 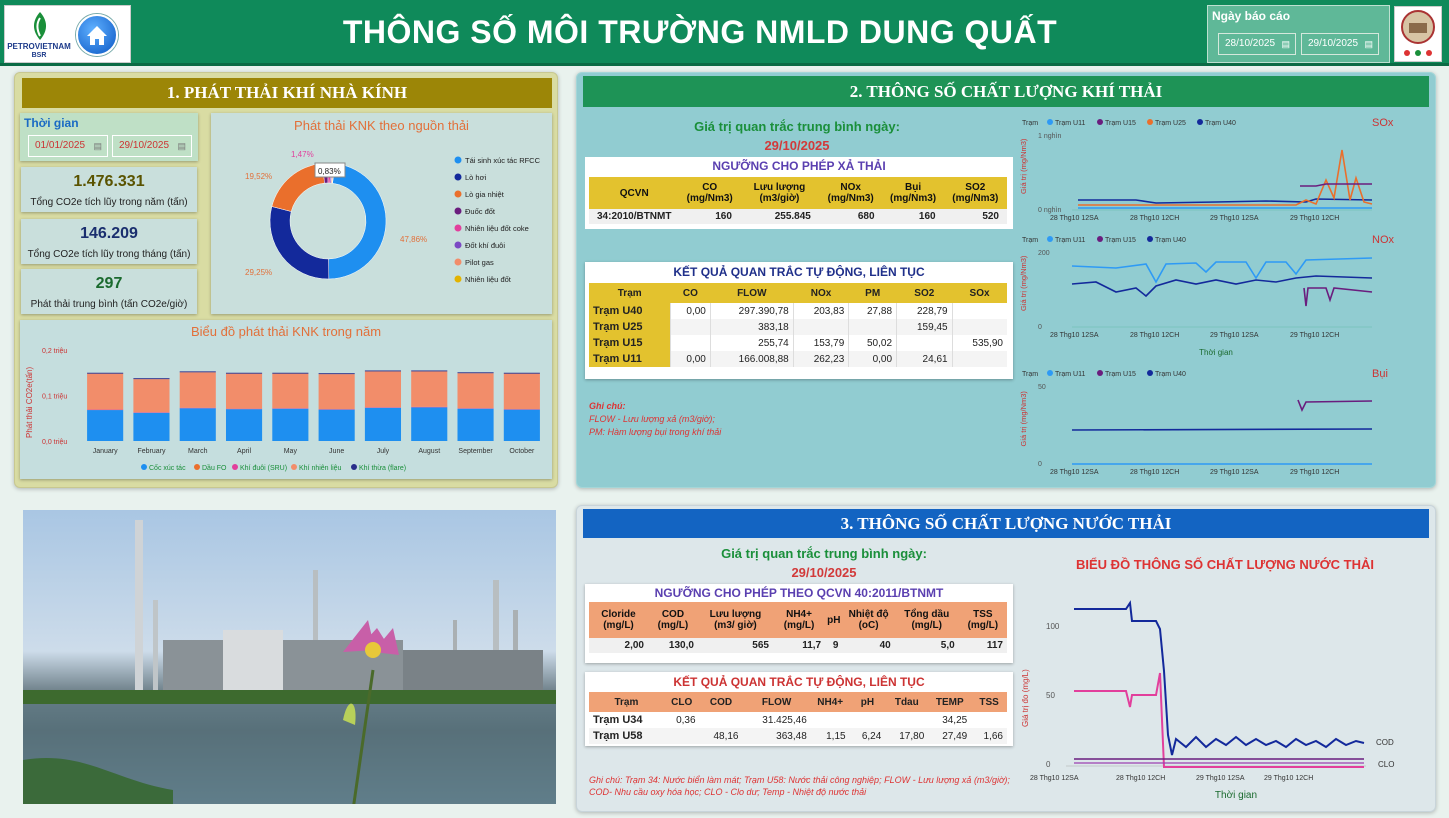 I want to click on table-row: Trạm U15 255,74 153,79 50,02 535,90, so click(x=798, y=343).